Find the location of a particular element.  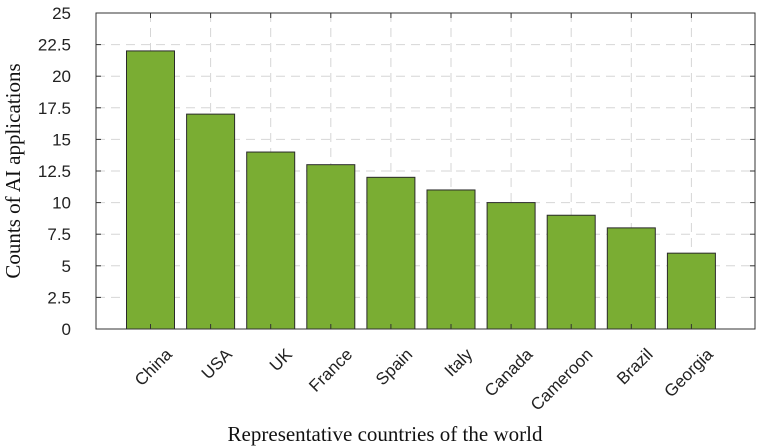

x-tick-label: Georgia is located at coordinates (689, 372).